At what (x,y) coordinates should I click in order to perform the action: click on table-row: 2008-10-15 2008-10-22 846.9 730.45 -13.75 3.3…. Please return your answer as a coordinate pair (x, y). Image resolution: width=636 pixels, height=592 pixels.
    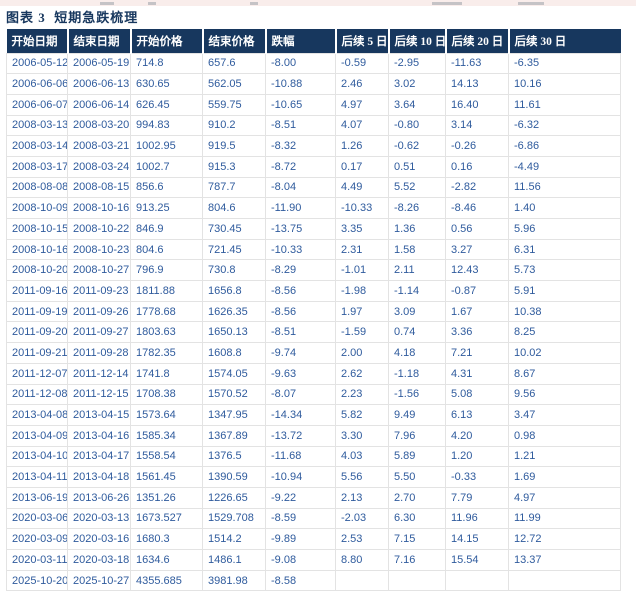
    Looking at the image, I should click on (313, 229).